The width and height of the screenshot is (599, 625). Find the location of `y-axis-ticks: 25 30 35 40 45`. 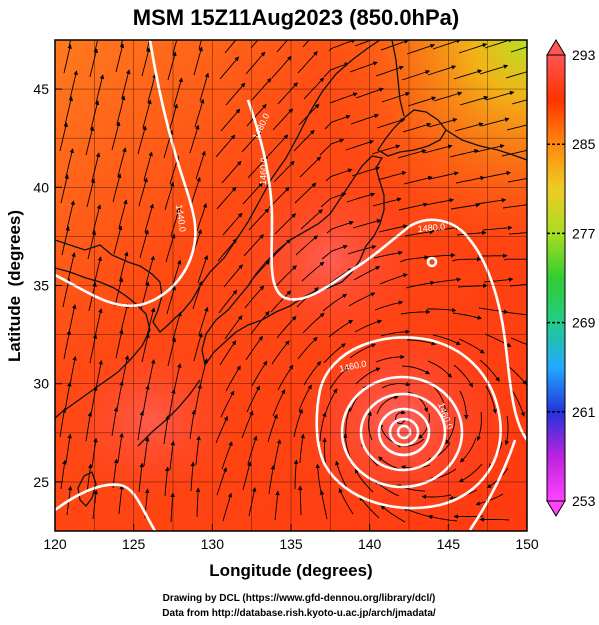

y-axis-ticks: 25 30 35 40 45 is located at coordinates (47, 285).